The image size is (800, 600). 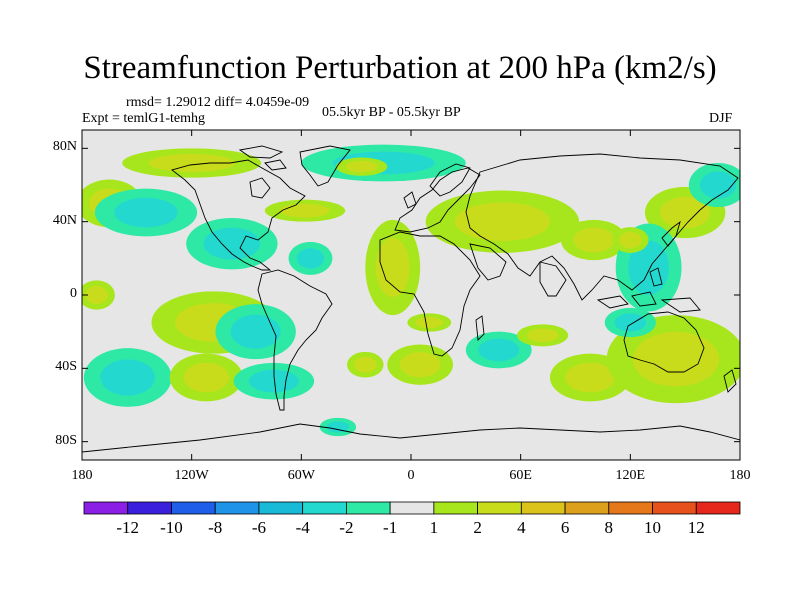 I want to click on colorbar-label: -2, so click(x=346, y=527).